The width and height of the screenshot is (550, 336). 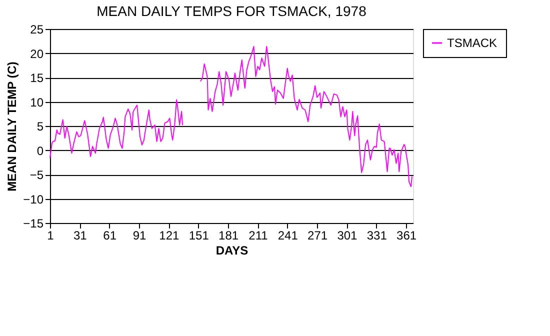 I want to click on x-tick-label: 1, so click(x=50, y=235).